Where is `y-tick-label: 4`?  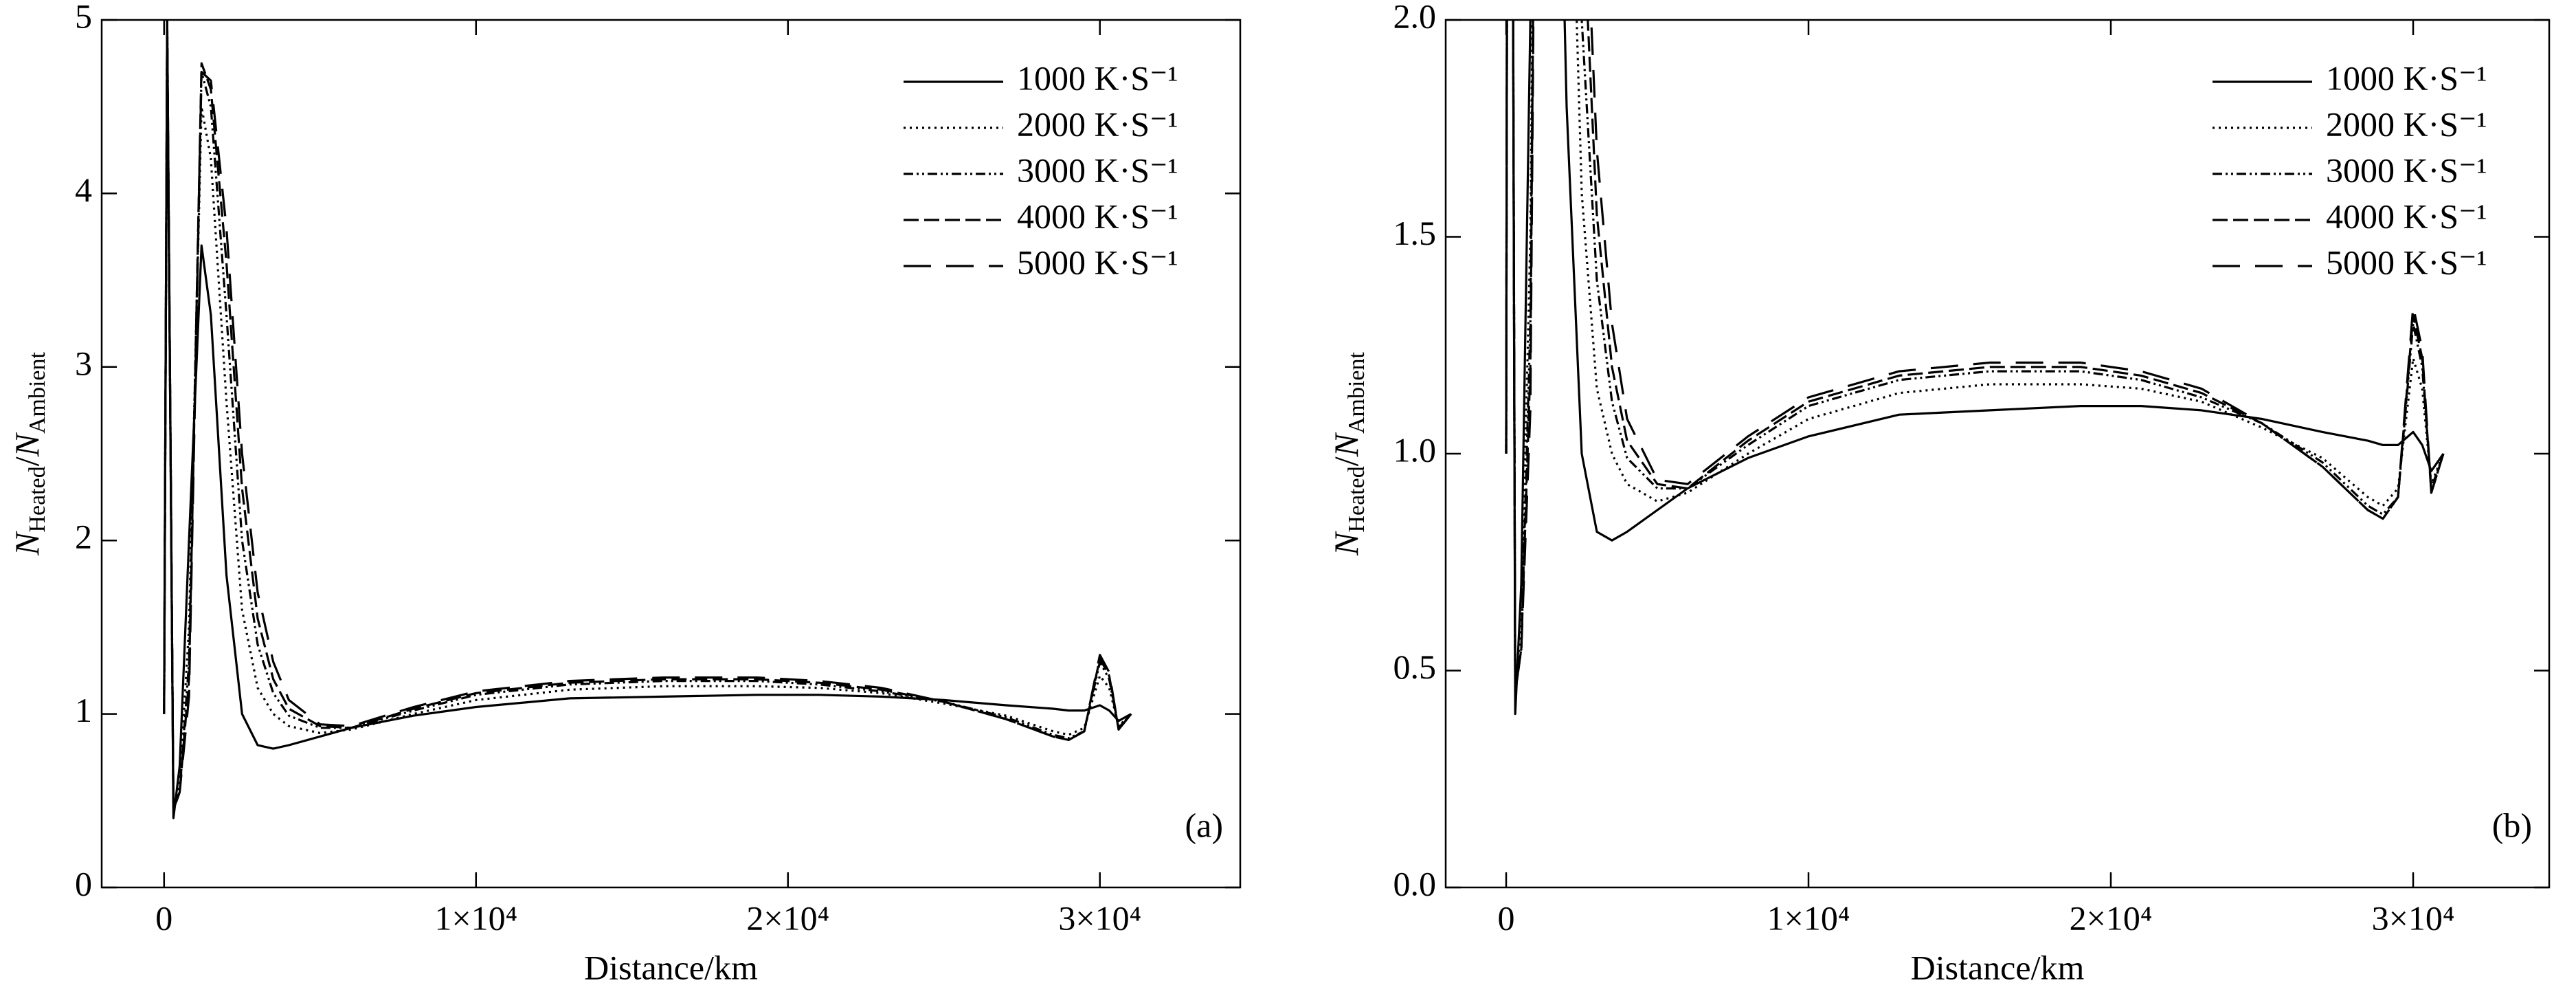
y-tick-label: 4 is located at coordinates (83, 190).